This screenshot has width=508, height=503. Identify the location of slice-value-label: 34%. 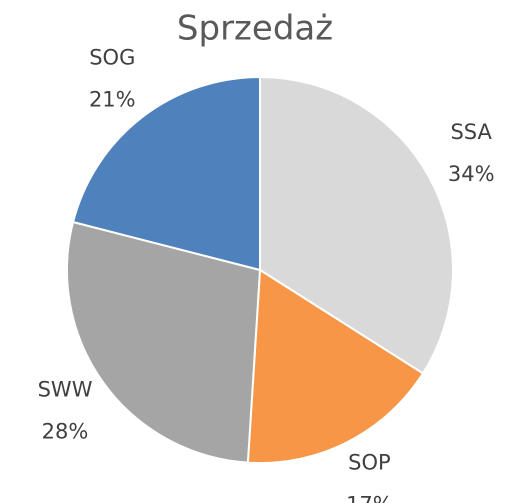
(471, 174).